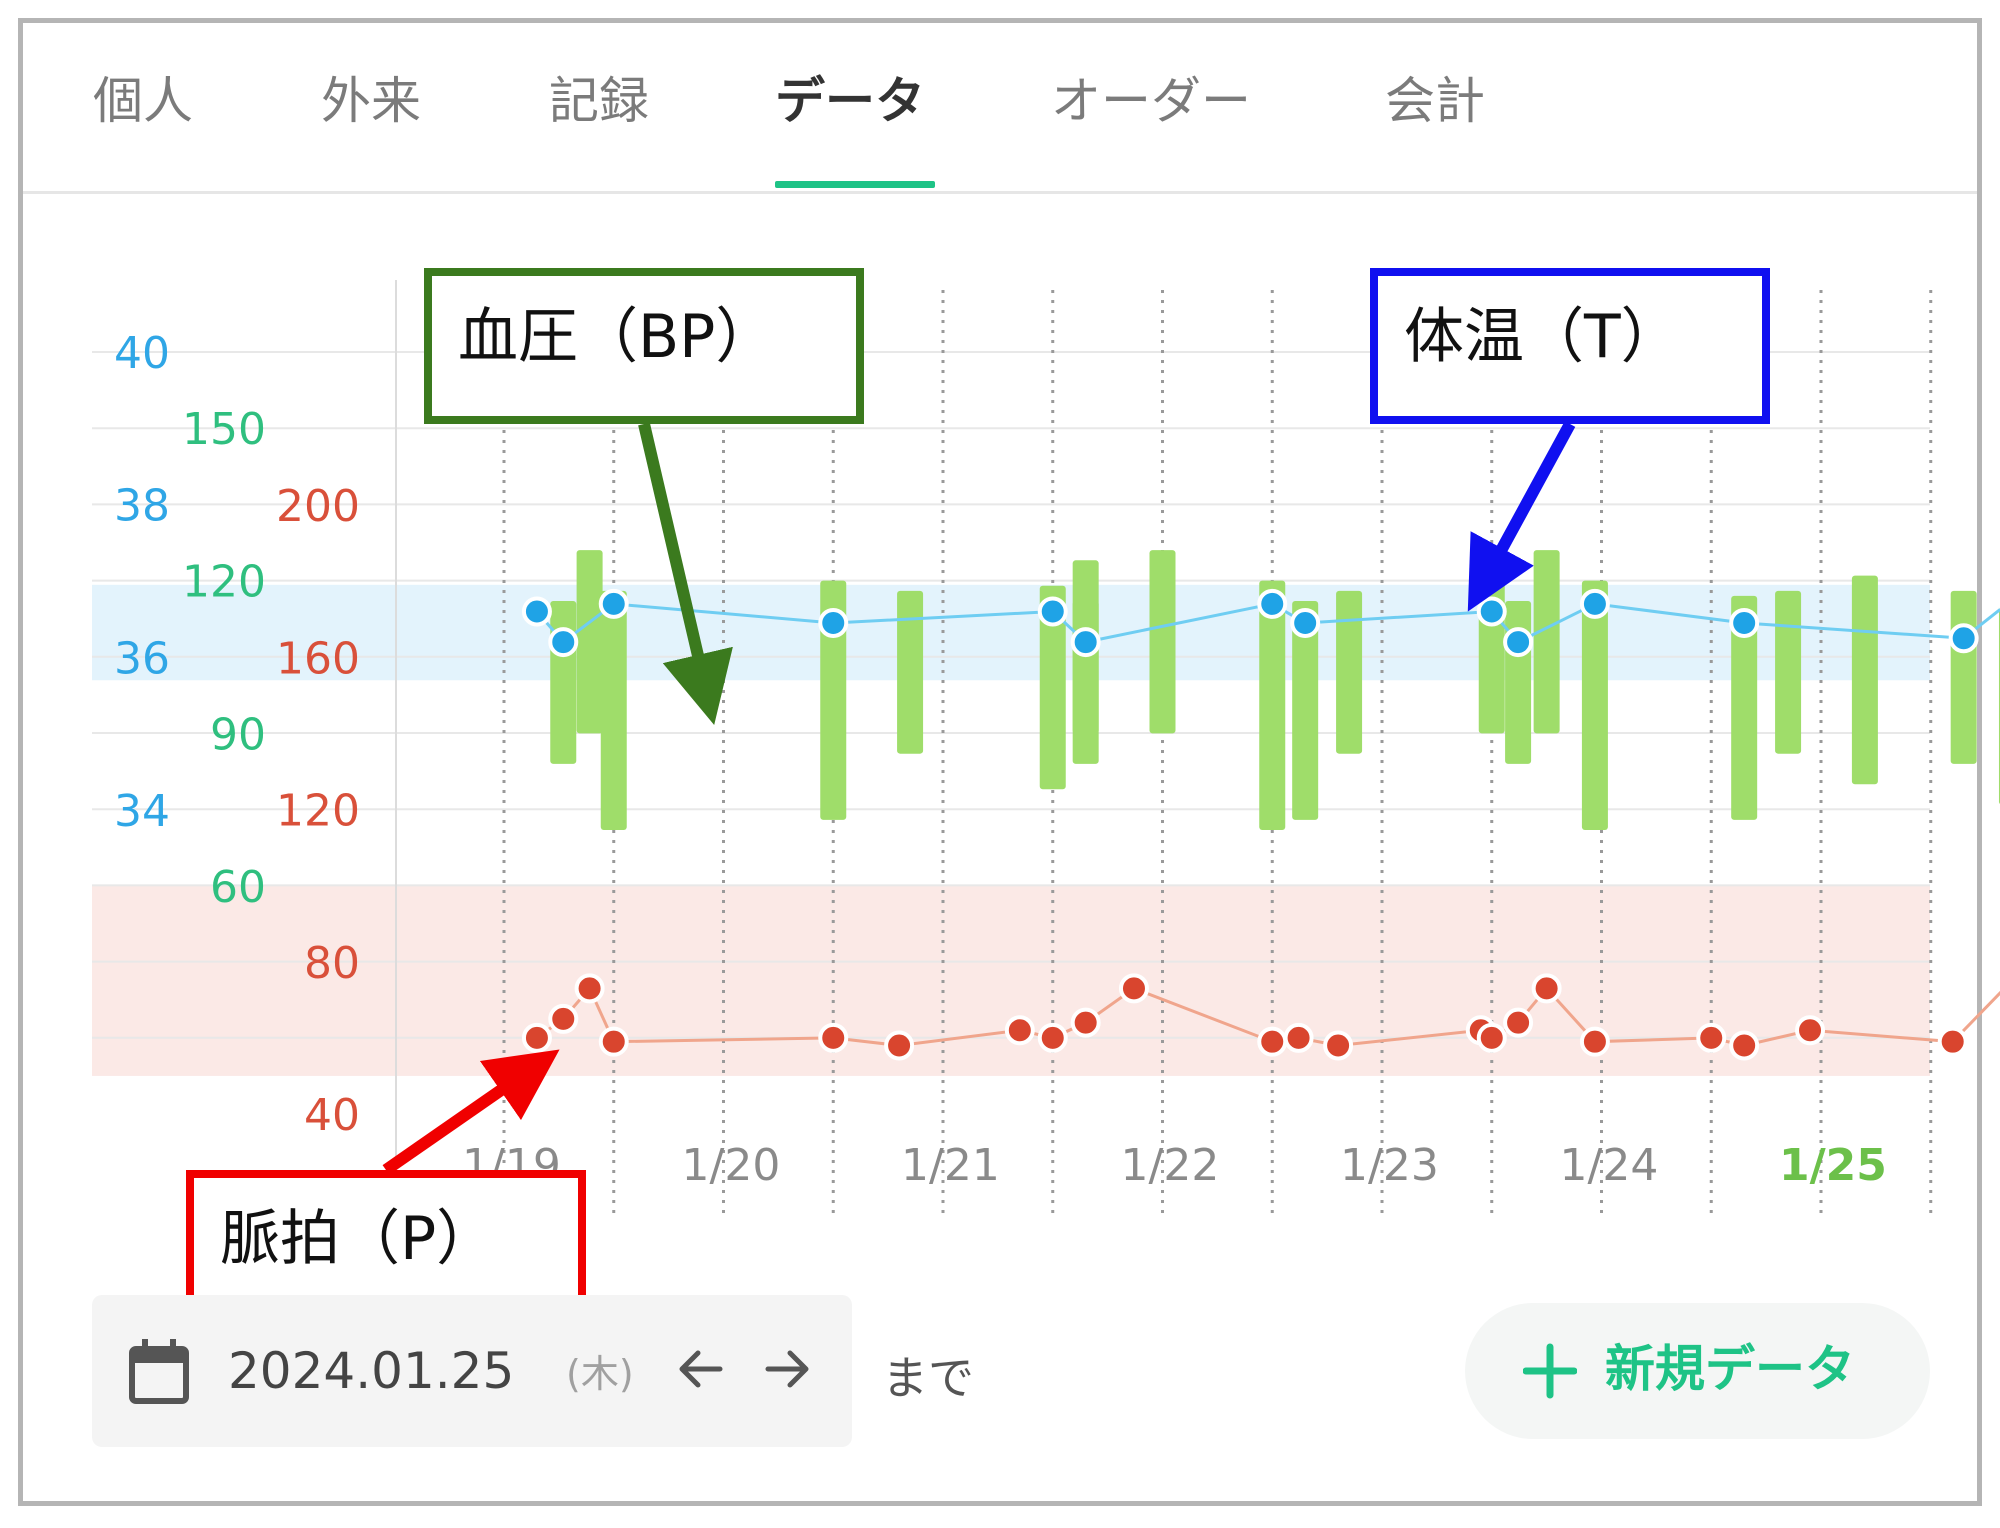 This screenshot has height=1528, width=2000. Describe the element at coordinates (617, 337) in the screenshot. I see `callout-bp-label: 血圧（BP）` at that location.